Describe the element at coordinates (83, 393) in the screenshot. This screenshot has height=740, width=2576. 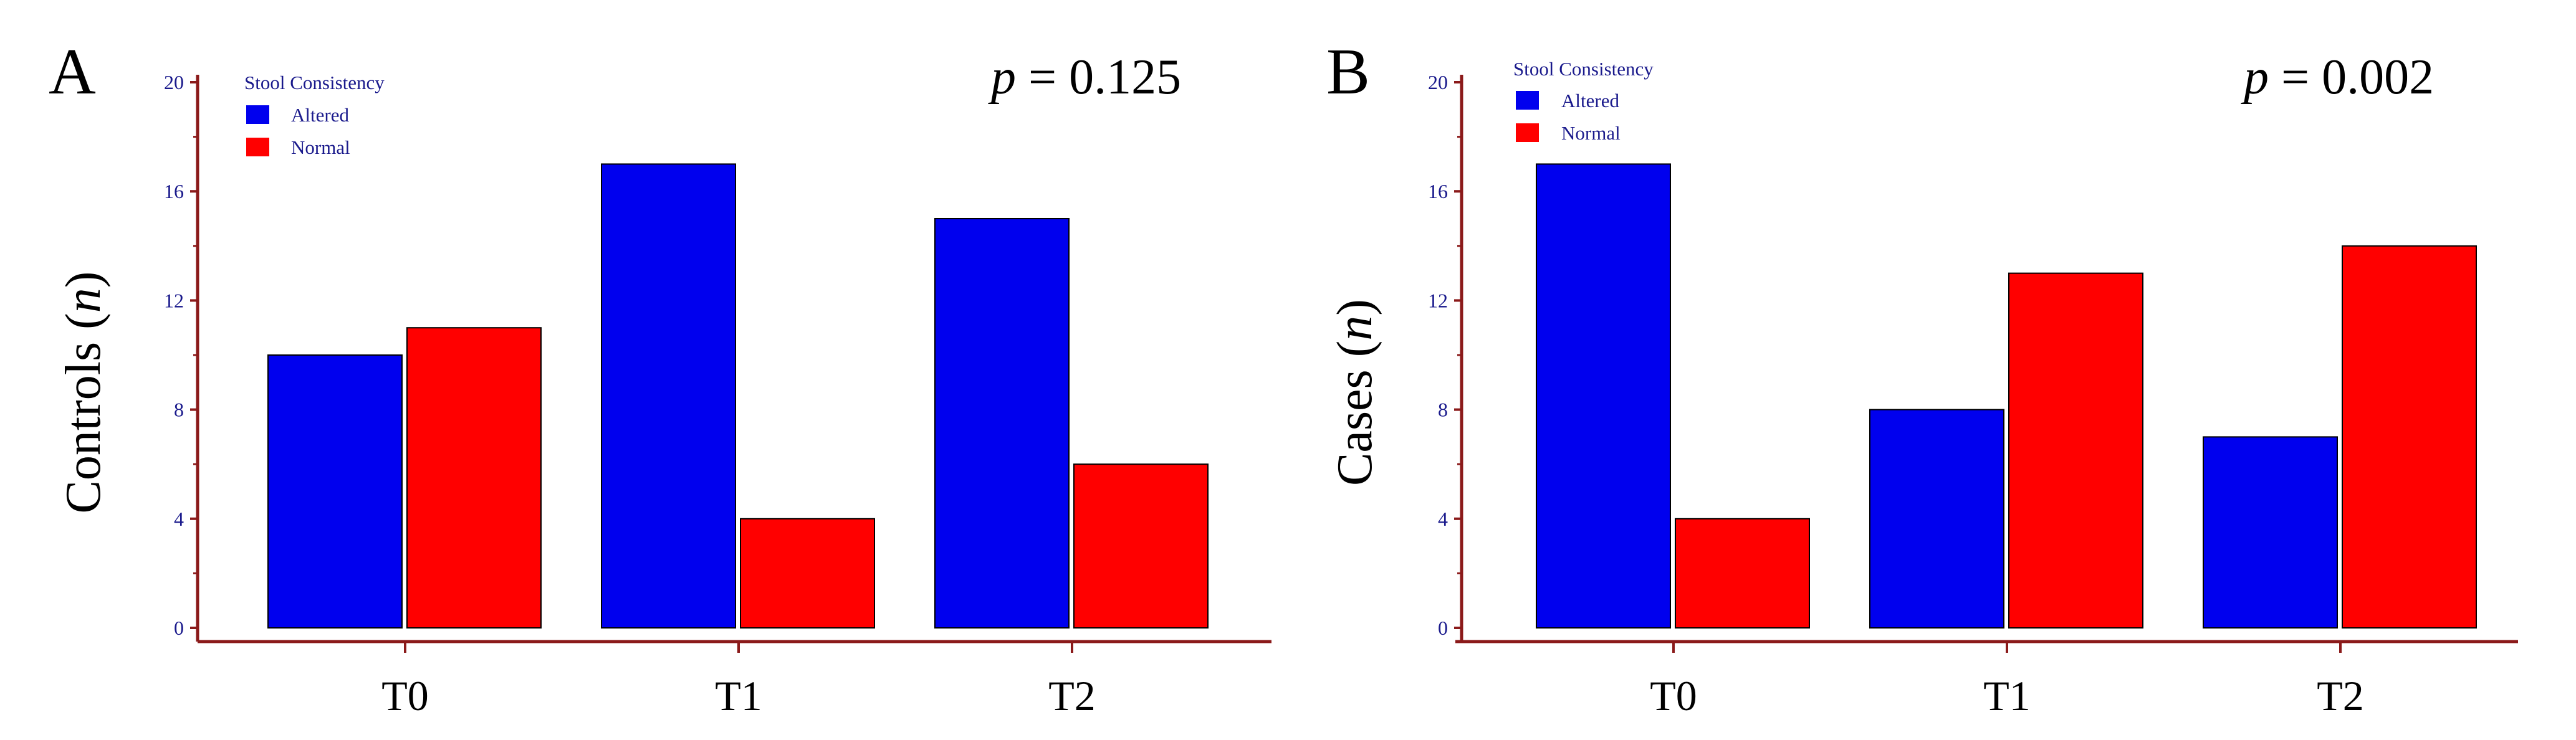
I see `y-axis-label: Controls (n)` at that location.